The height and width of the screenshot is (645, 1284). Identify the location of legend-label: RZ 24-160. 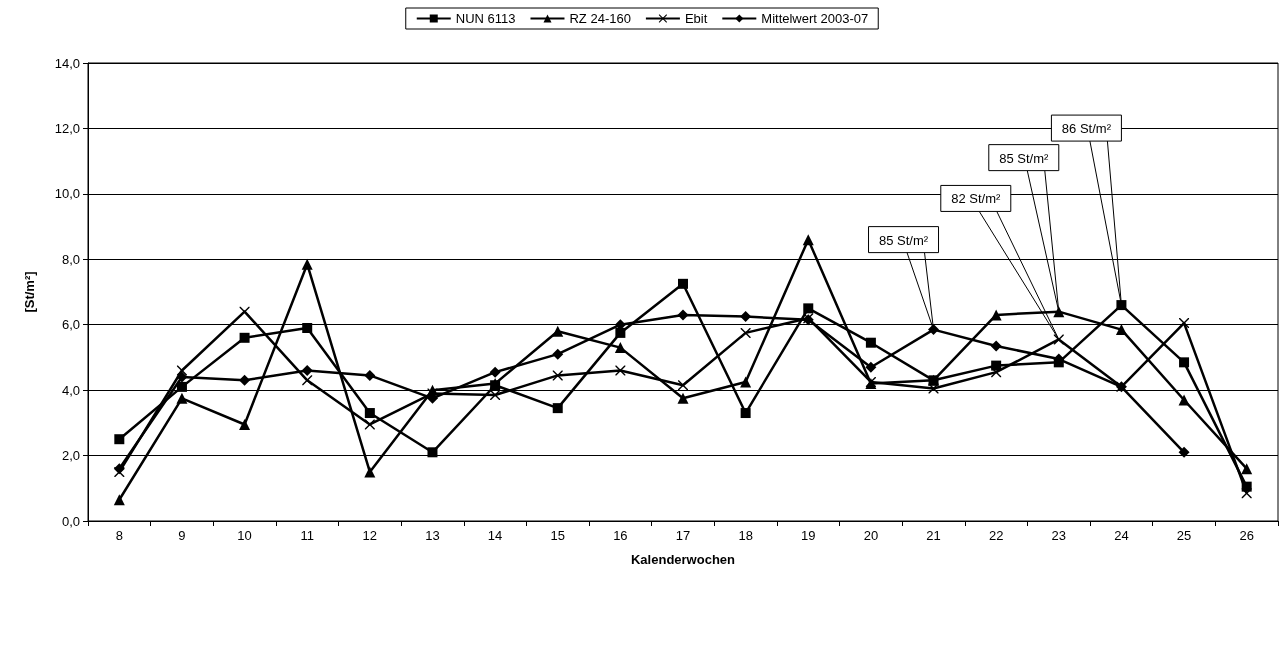
(600, 18).